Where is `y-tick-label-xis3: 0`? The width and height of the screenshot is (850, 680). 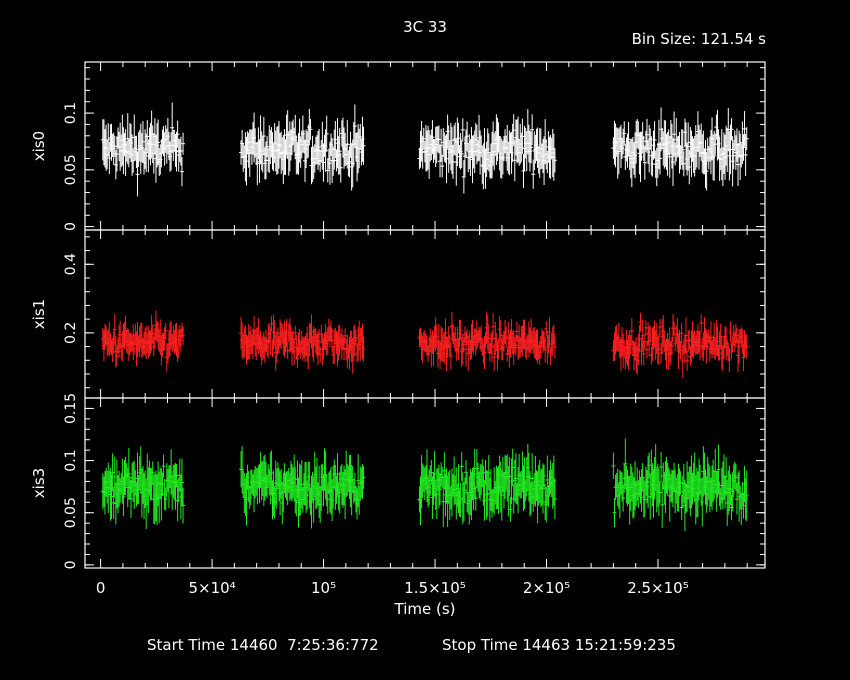 y-tick-label-xis3: 0 is located at coordinates (71, 564).